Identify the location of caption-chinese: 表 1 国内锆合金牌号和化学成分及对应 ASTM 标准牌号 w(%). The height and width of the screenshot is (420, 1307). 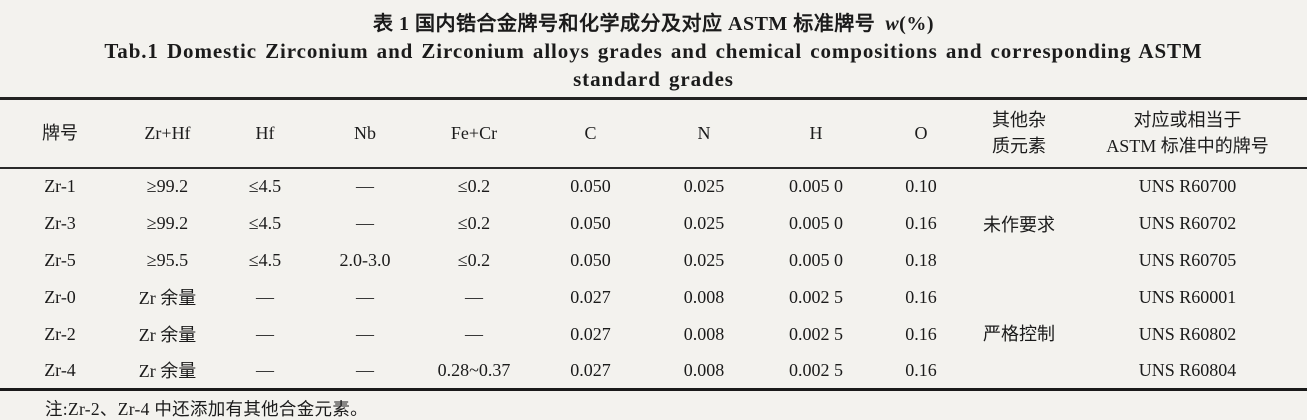
(653, 21).